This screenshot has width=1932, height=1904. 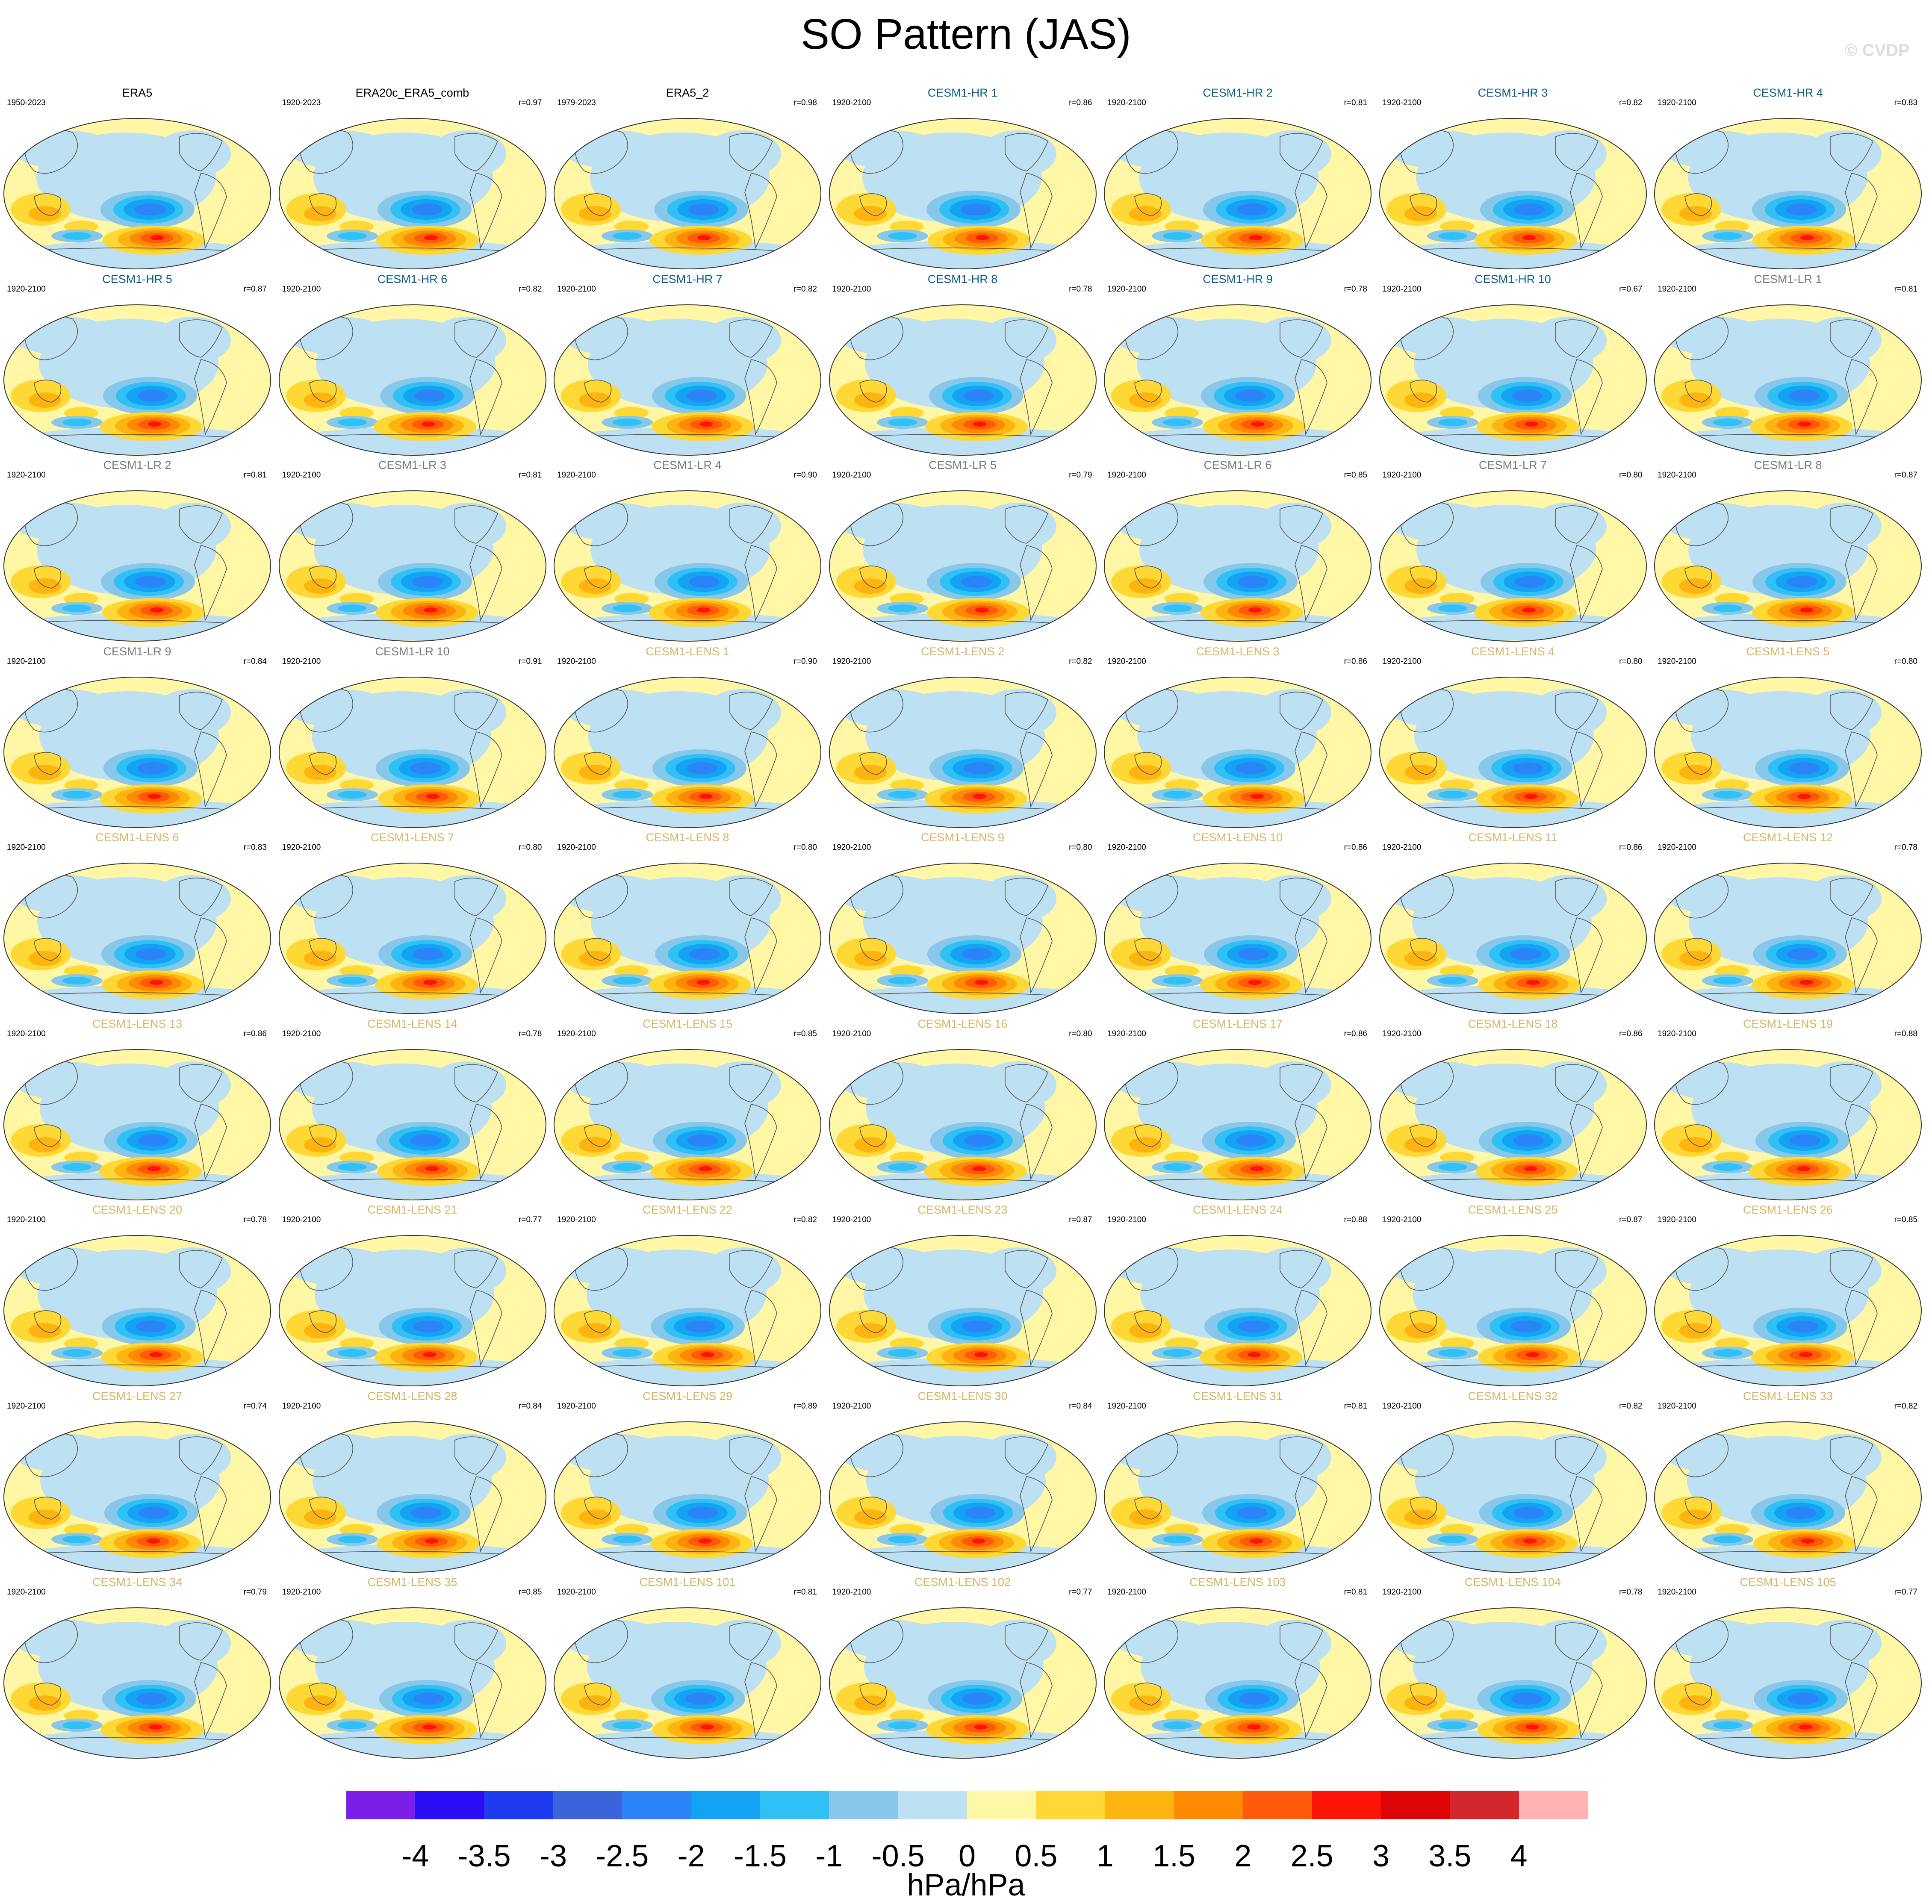 I want to click on map-panel: CESM1-LENS 104 1920-2100 r=0.78, so click(x=1513, y=1667).